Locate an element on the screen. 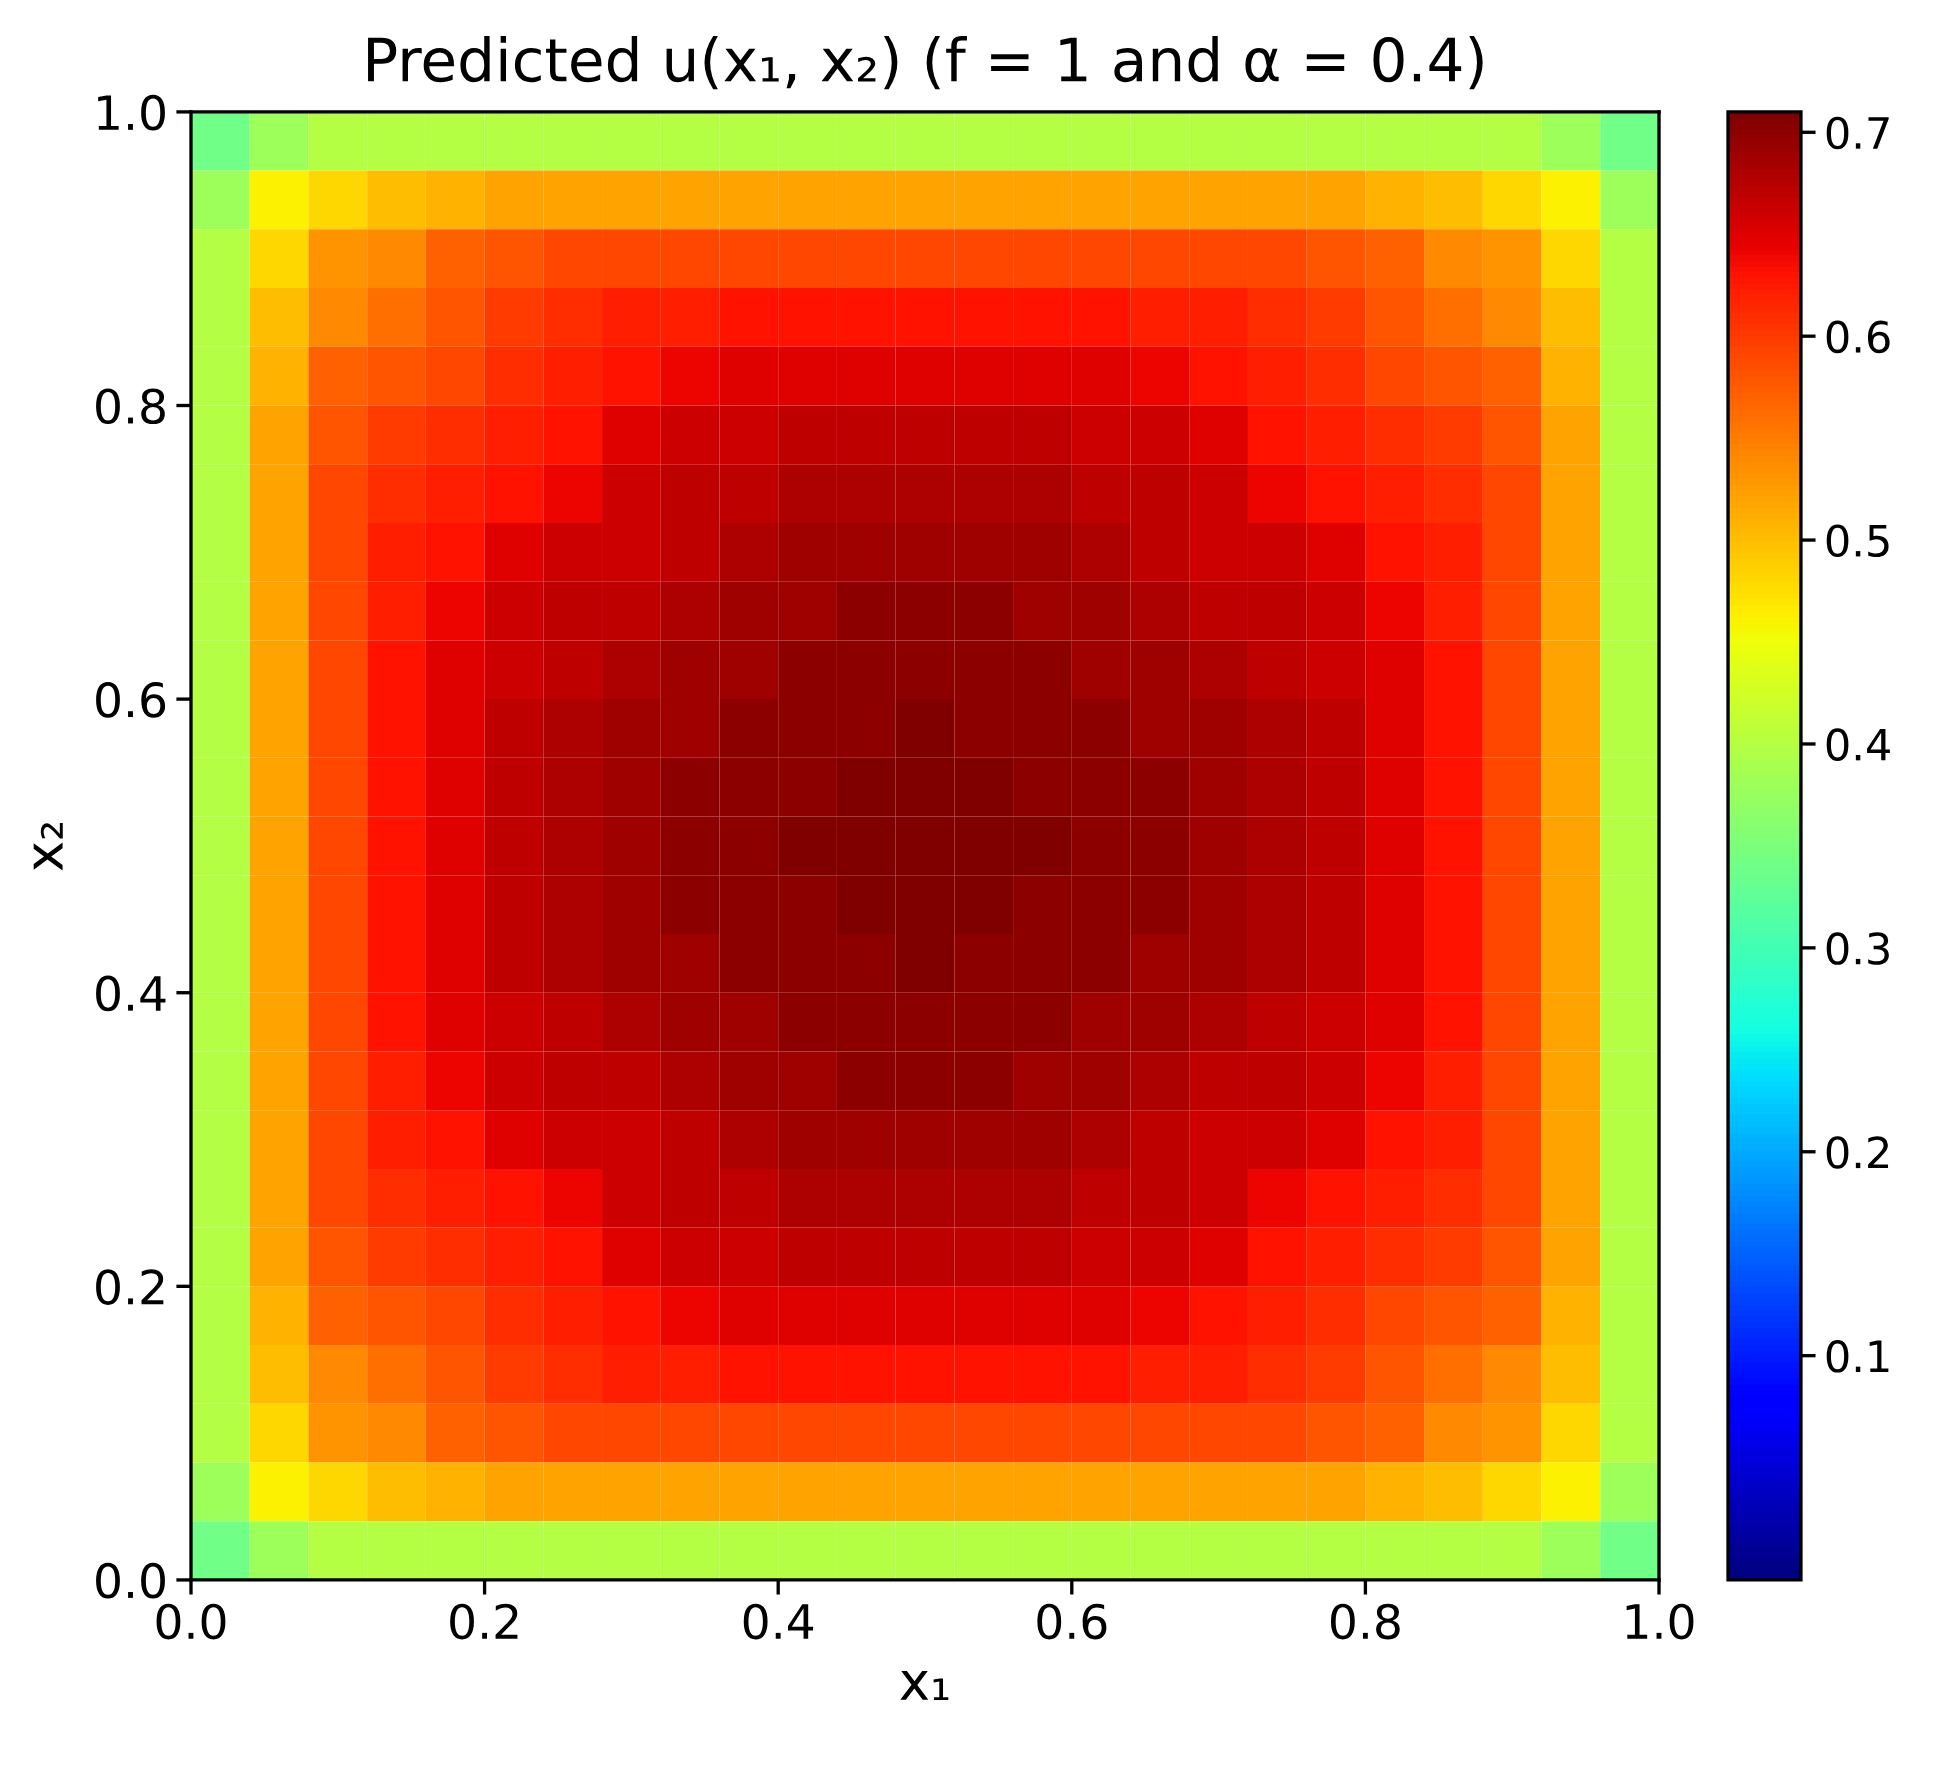 The image size is (1939, 1779). color-bar-label: 0.5 is located at coordinates (1857, 541).